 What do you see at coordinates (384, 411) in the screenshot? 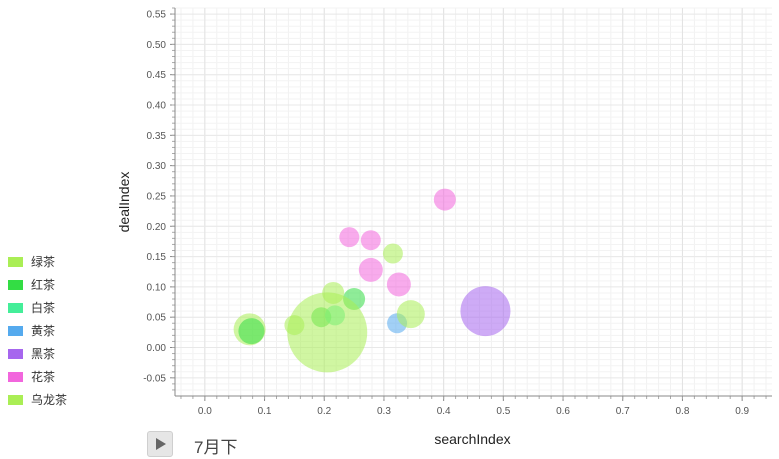
I see `x-tick-label: 0.3` at bounding box center [384, 411].